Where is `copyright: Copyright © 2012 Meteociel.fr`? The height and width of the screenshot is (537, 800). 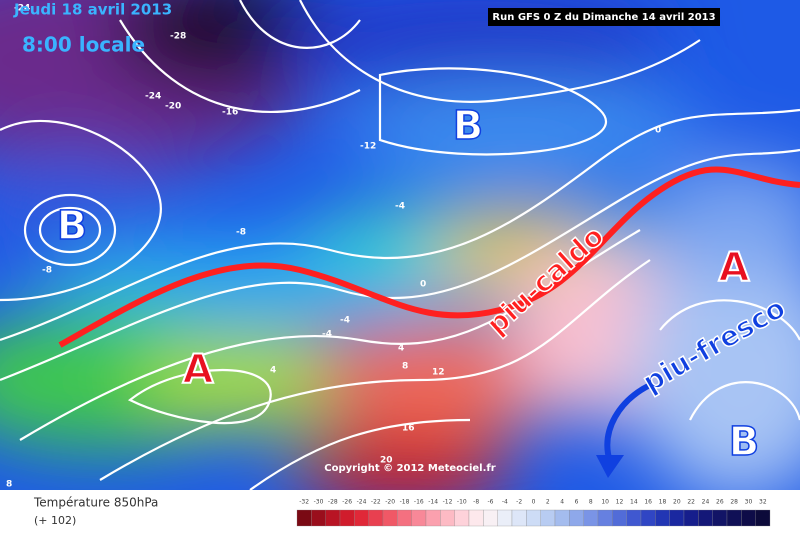
copyright: Copyright © 2012 Meteociel.fr is located at coordinates (409, 468).